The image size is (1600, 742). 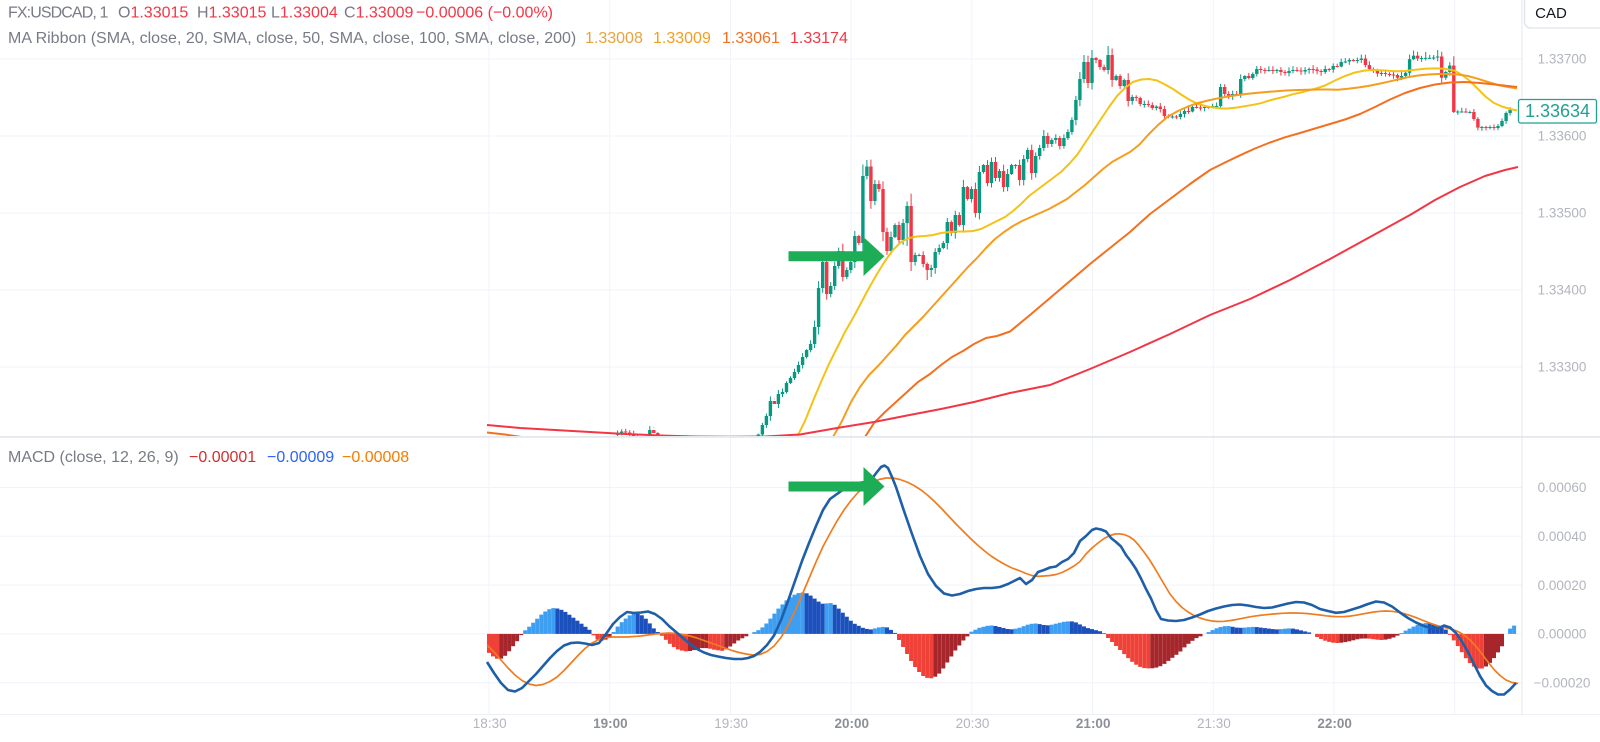 What do you see at coordinates (610, 723) in the screenshot?
I see `svg-text: 19:00` at bounding box center [610, 723].